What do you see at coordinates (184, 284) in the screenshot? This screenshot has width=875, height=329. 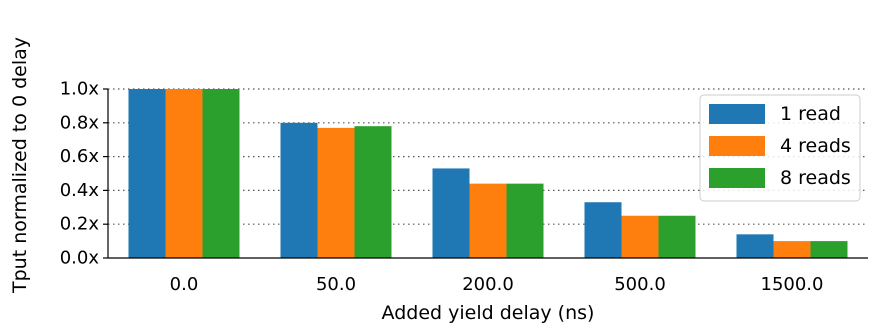 I see `x-tick-label: 0.0` at bounding box center [184, 284].